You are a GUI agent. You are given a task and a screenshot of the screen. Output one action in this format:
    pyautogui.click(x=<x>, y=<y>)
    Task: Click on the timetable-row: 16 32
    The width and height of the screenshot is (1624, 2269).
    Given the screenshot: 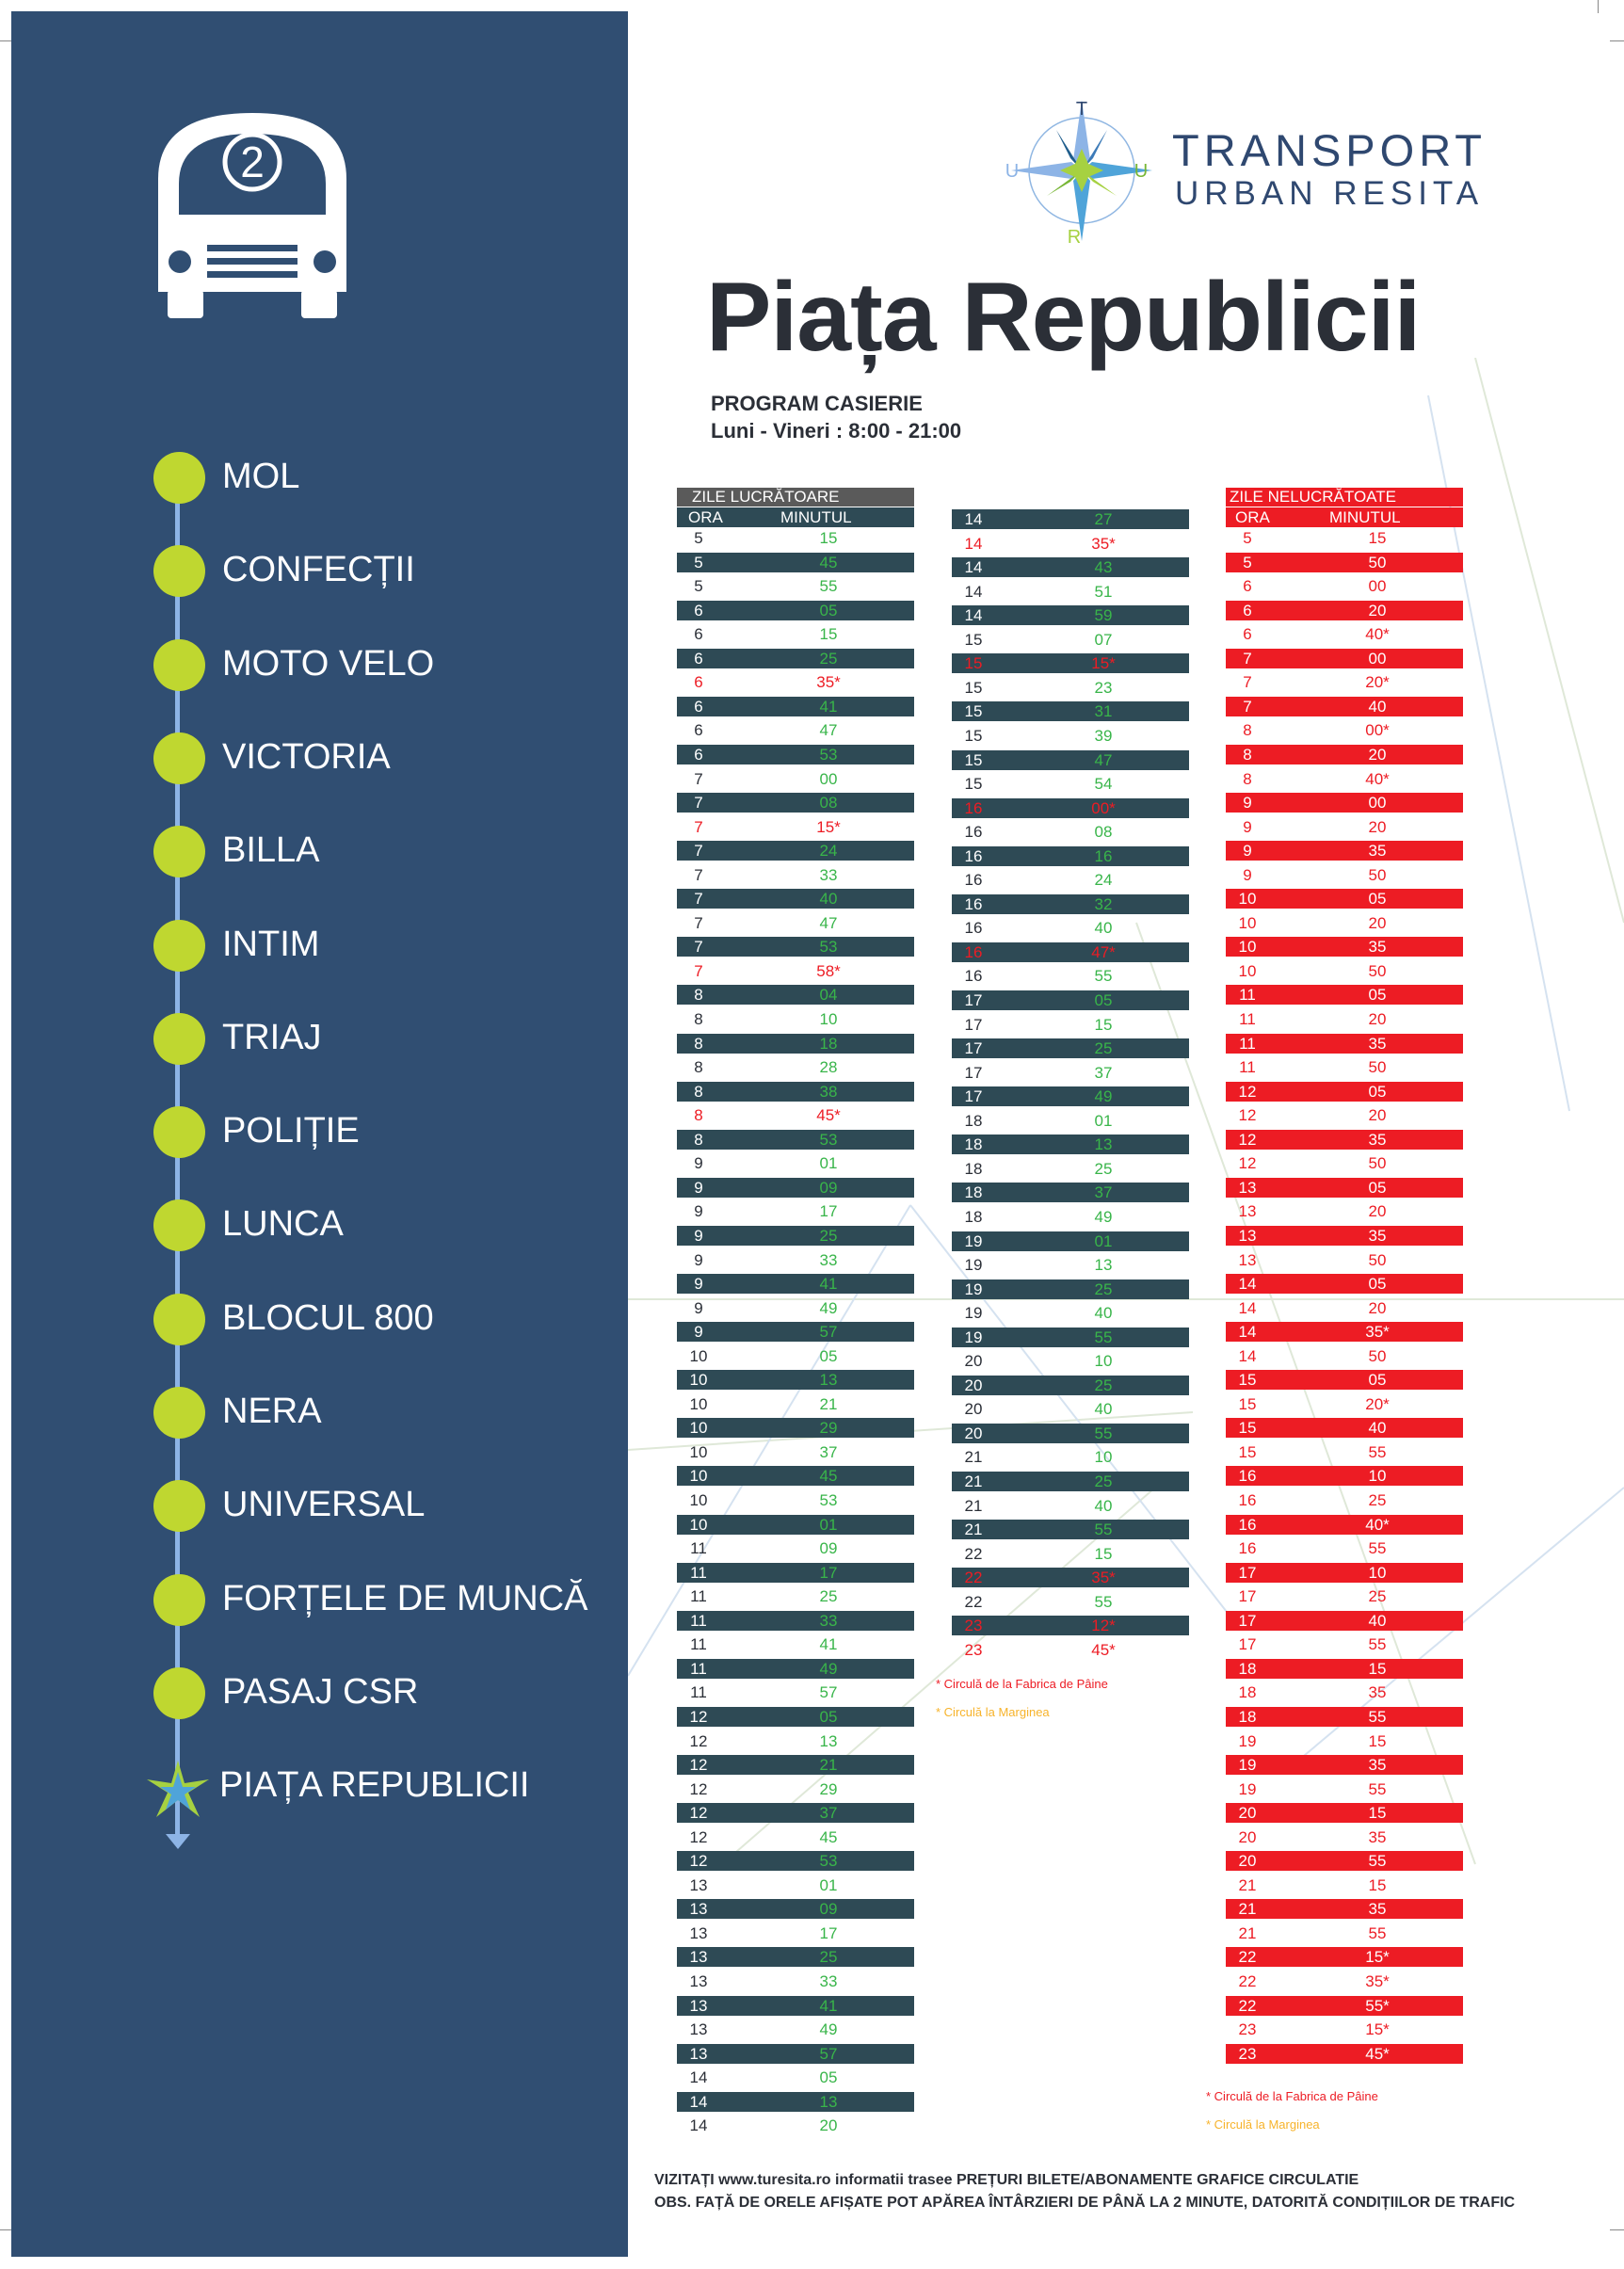 What is the action you would take?
    pyautogui.click(x=1070, y=903)
    